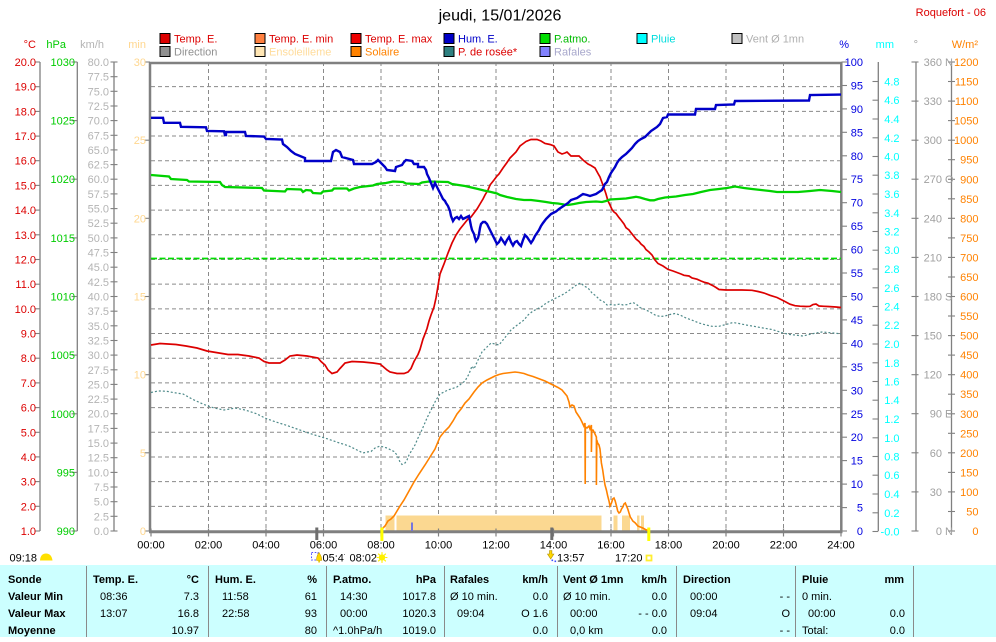 Image resolution: width=996 pixels, height=642 pixels. What do you see at coordinates (439, 546) in the screenshot?
I see `svg-text: 10:00` at bounding box center [439, 546].